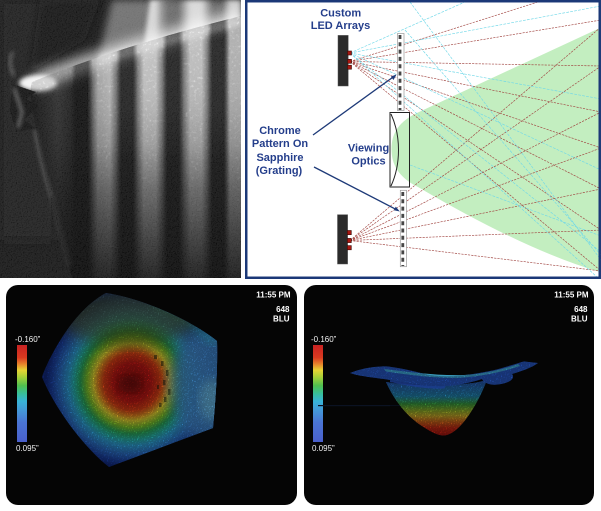  I want to click on svg-text: Chrome, so click(280, 131).